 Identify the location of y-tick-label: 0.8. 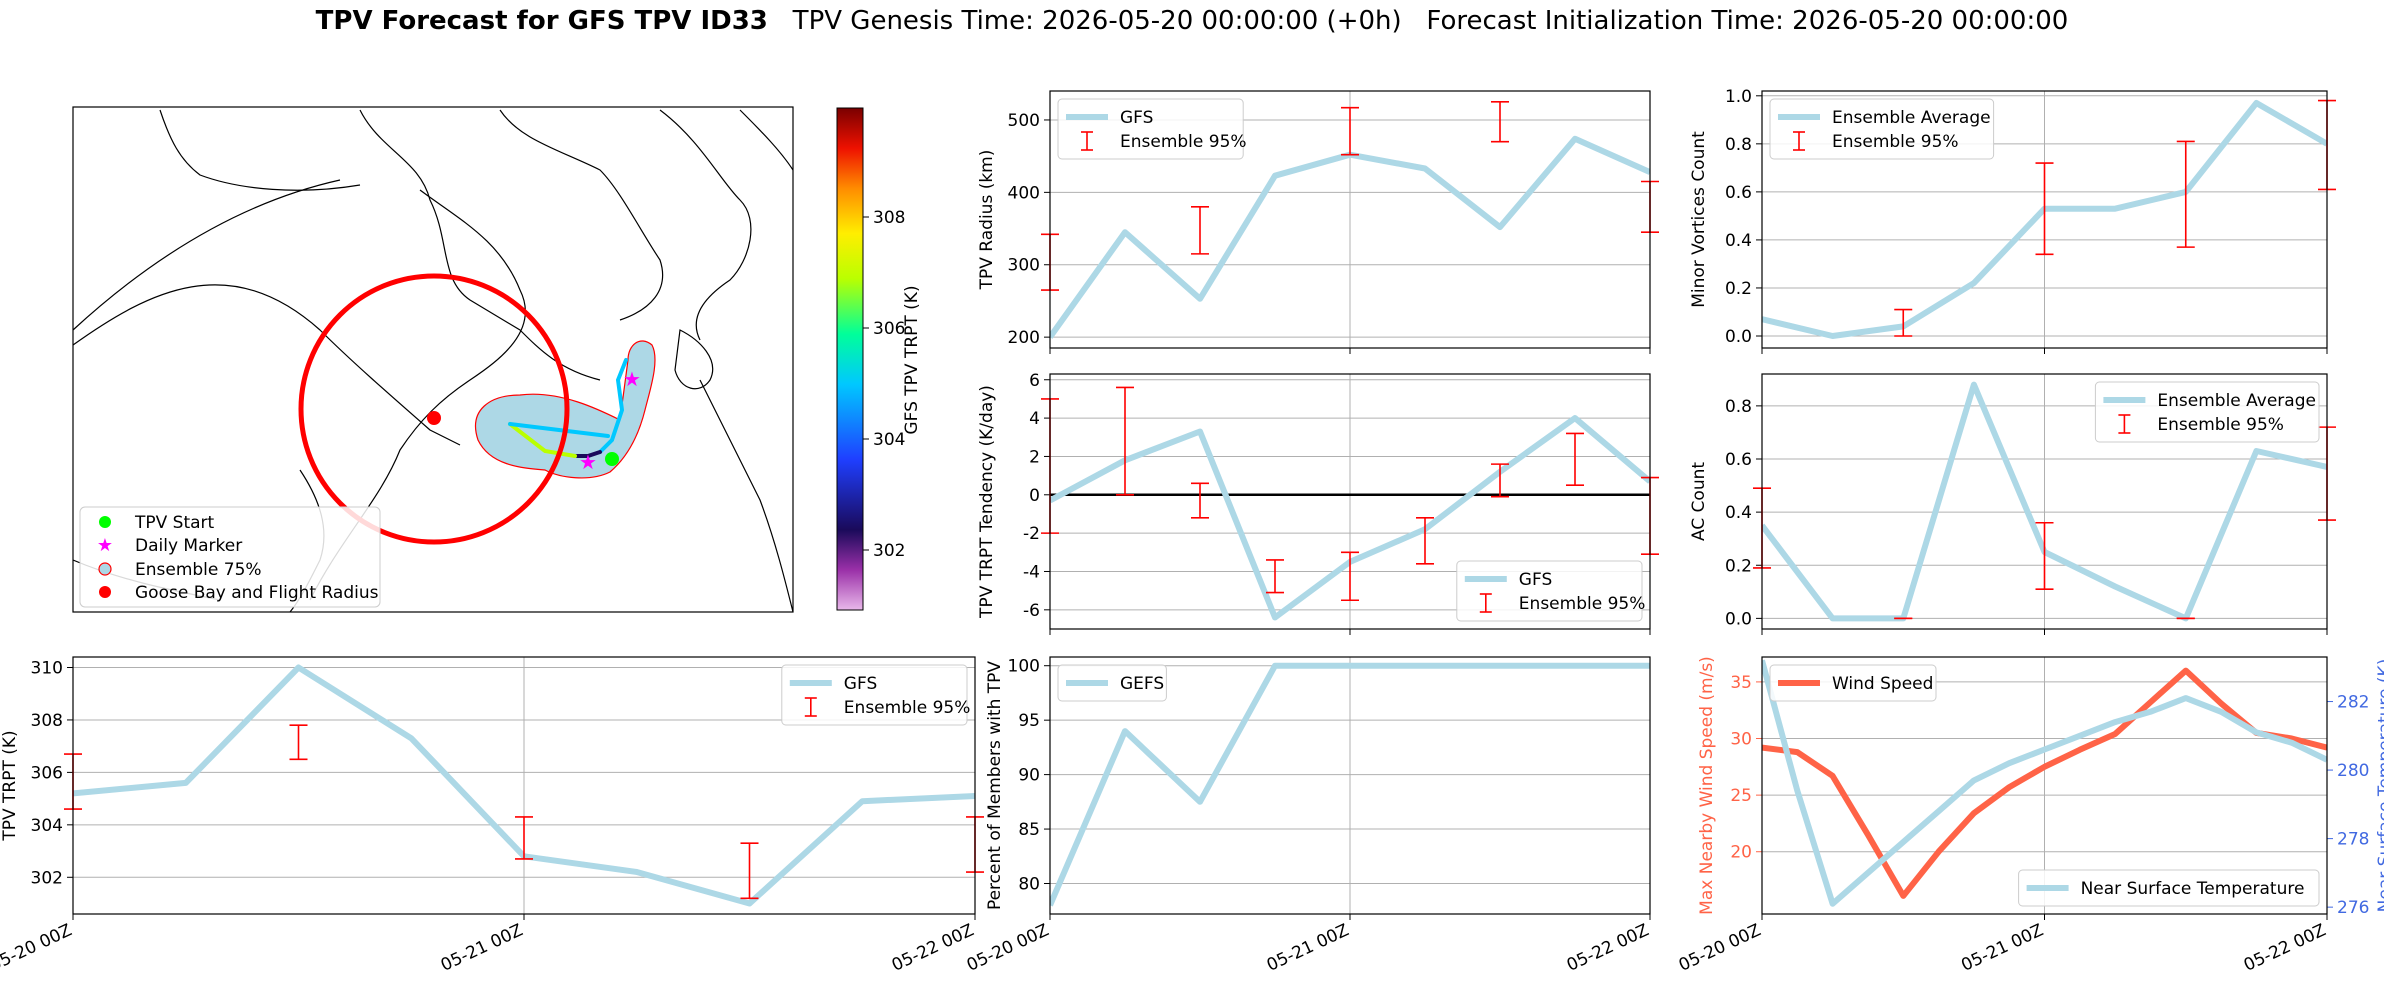
(1738, 145).